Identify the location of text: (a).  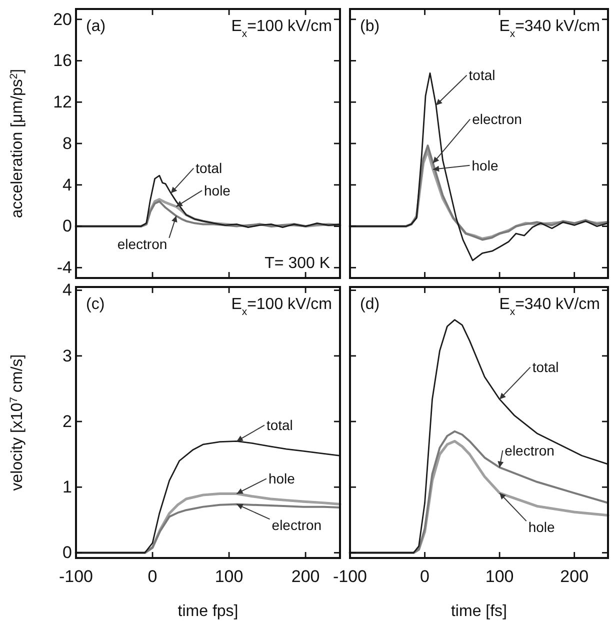
(96, 26).